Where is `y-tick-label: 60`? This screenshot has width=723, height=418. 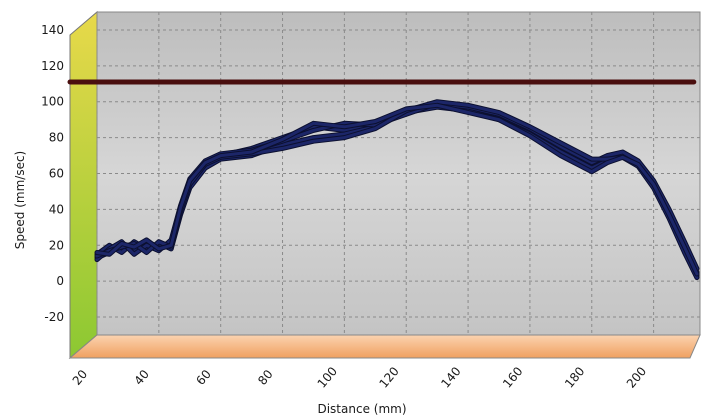
y-tick-label: 60 is located at coordinates (56, 174).